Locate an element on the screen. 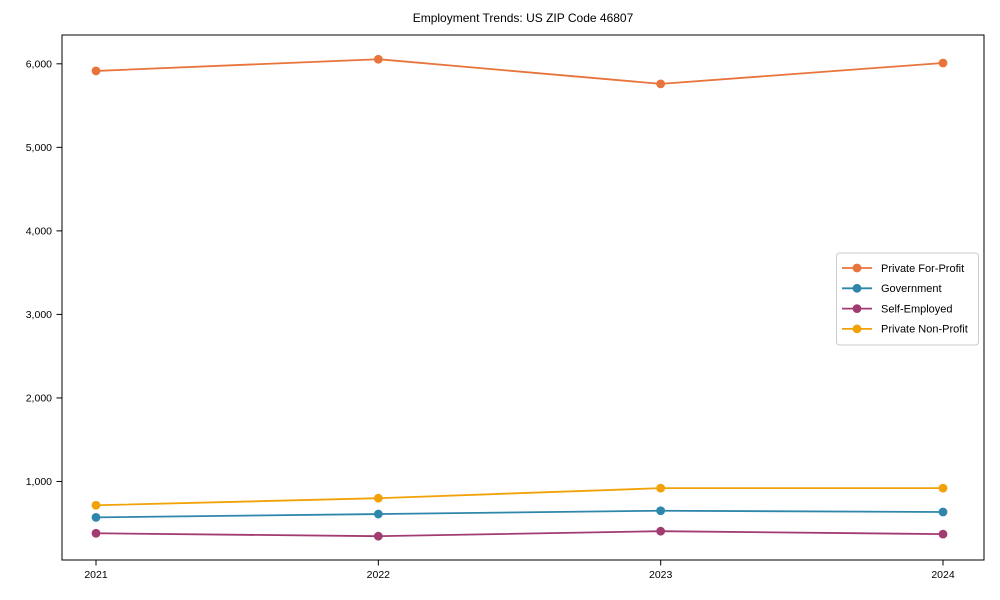  data-point-private-for-profit-2024 is located at coordinates (943, 63).